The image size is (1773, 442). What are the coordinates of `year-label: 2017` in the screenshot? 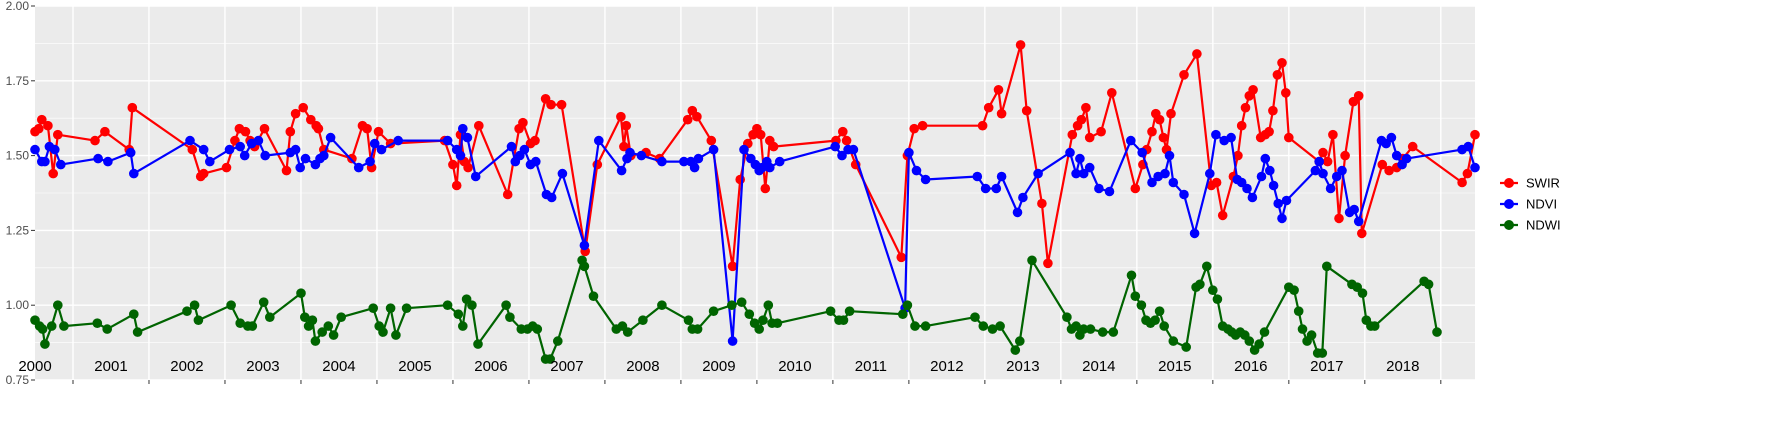 It's located at (1326, 366).